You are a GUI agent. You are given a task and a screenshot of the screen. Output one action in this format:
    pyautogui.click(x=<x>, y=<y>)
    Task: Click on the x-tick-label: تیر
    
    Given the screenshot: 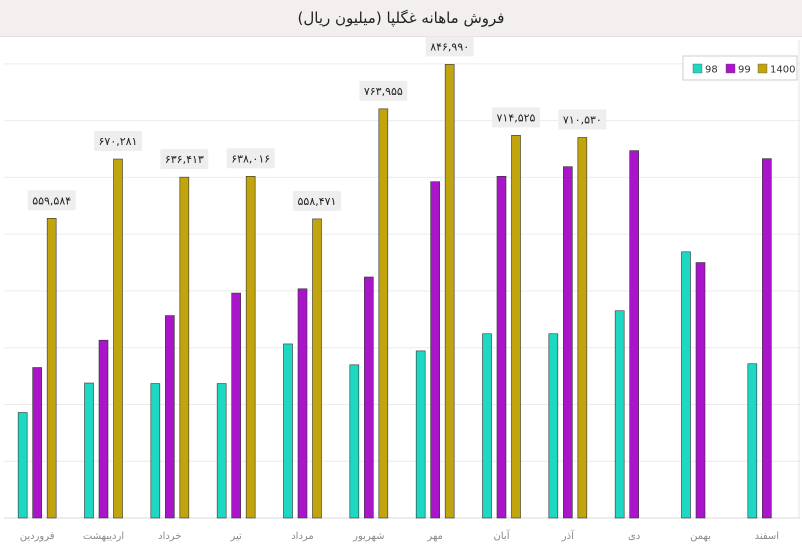 What is the action you would take?
    pyautogui.click(x=236, y=536)
    